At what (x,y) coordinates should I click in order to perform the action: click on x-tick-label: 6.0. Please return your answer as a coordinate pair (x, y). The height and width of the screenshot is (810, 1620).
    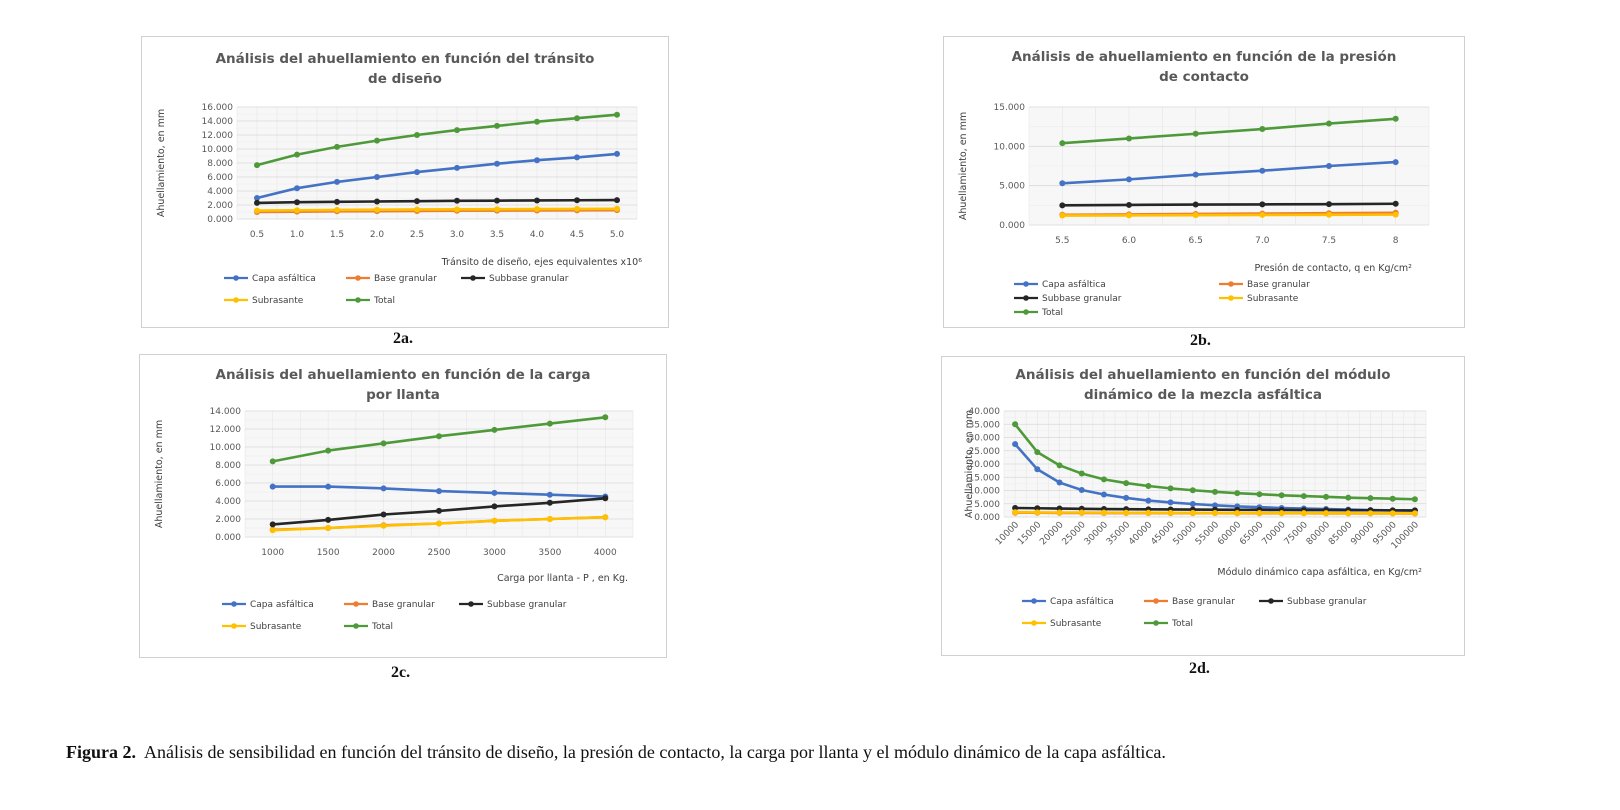
    Looking at the image, I should click on (1129, 241).